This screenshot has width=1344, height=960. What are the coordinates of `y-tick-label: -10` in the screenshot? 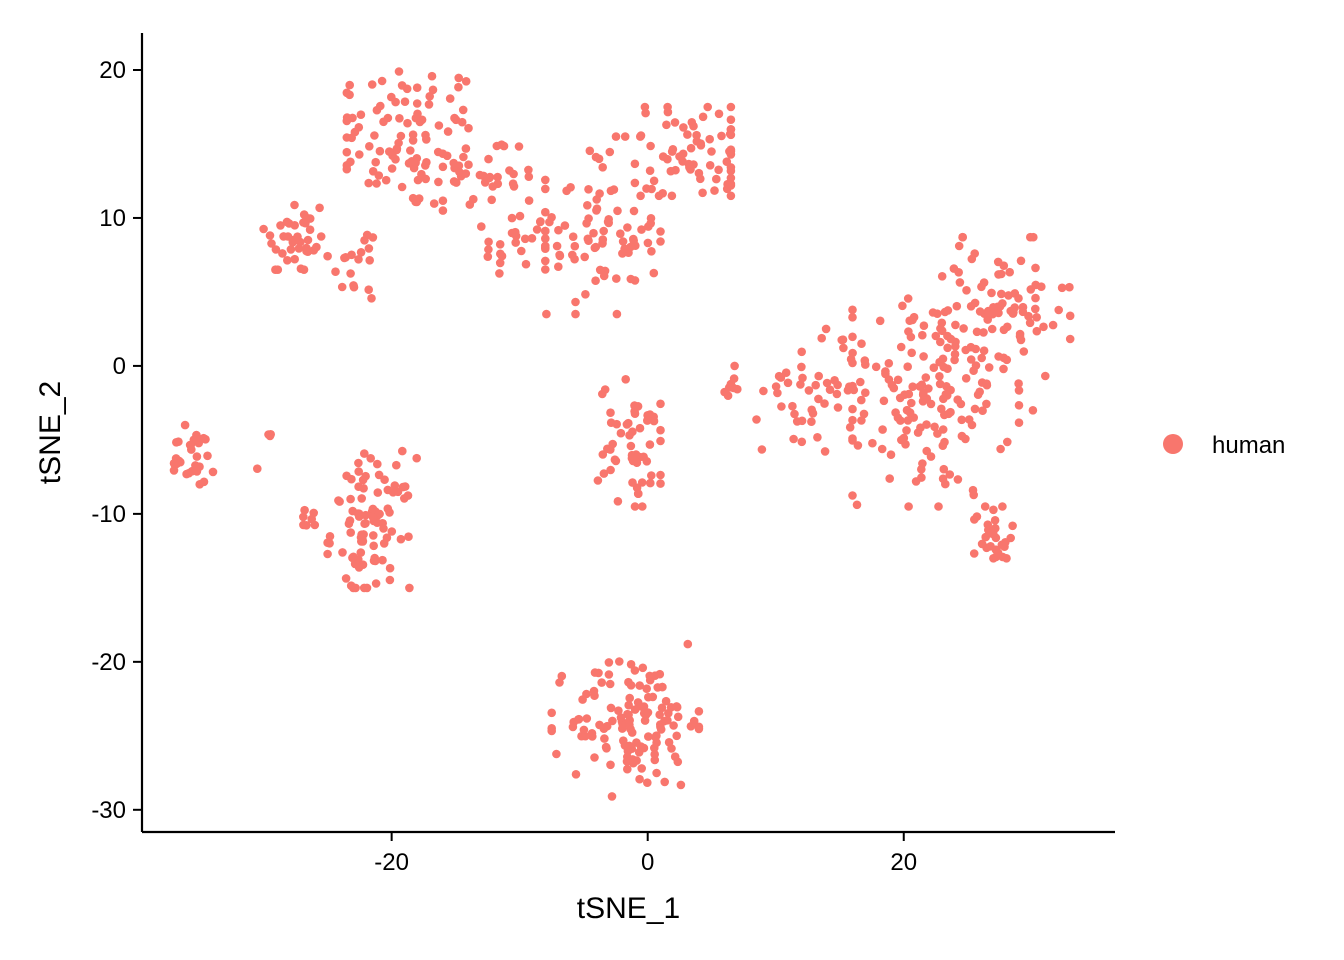 It's located at (108, 514).